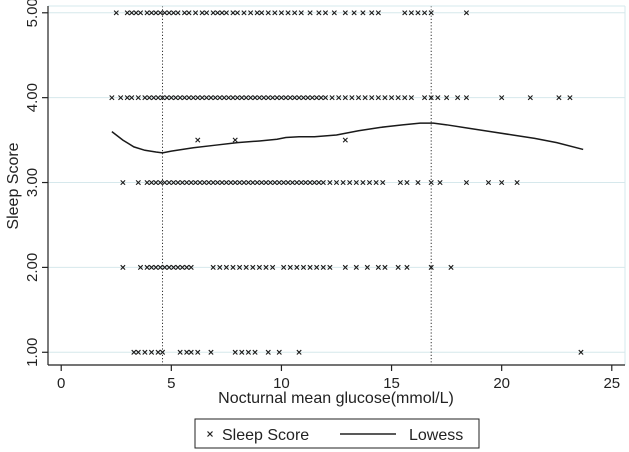  Describe the element at coordinates (61, 383) in the screenshot. I see `x-tick-label: 0` at that location.